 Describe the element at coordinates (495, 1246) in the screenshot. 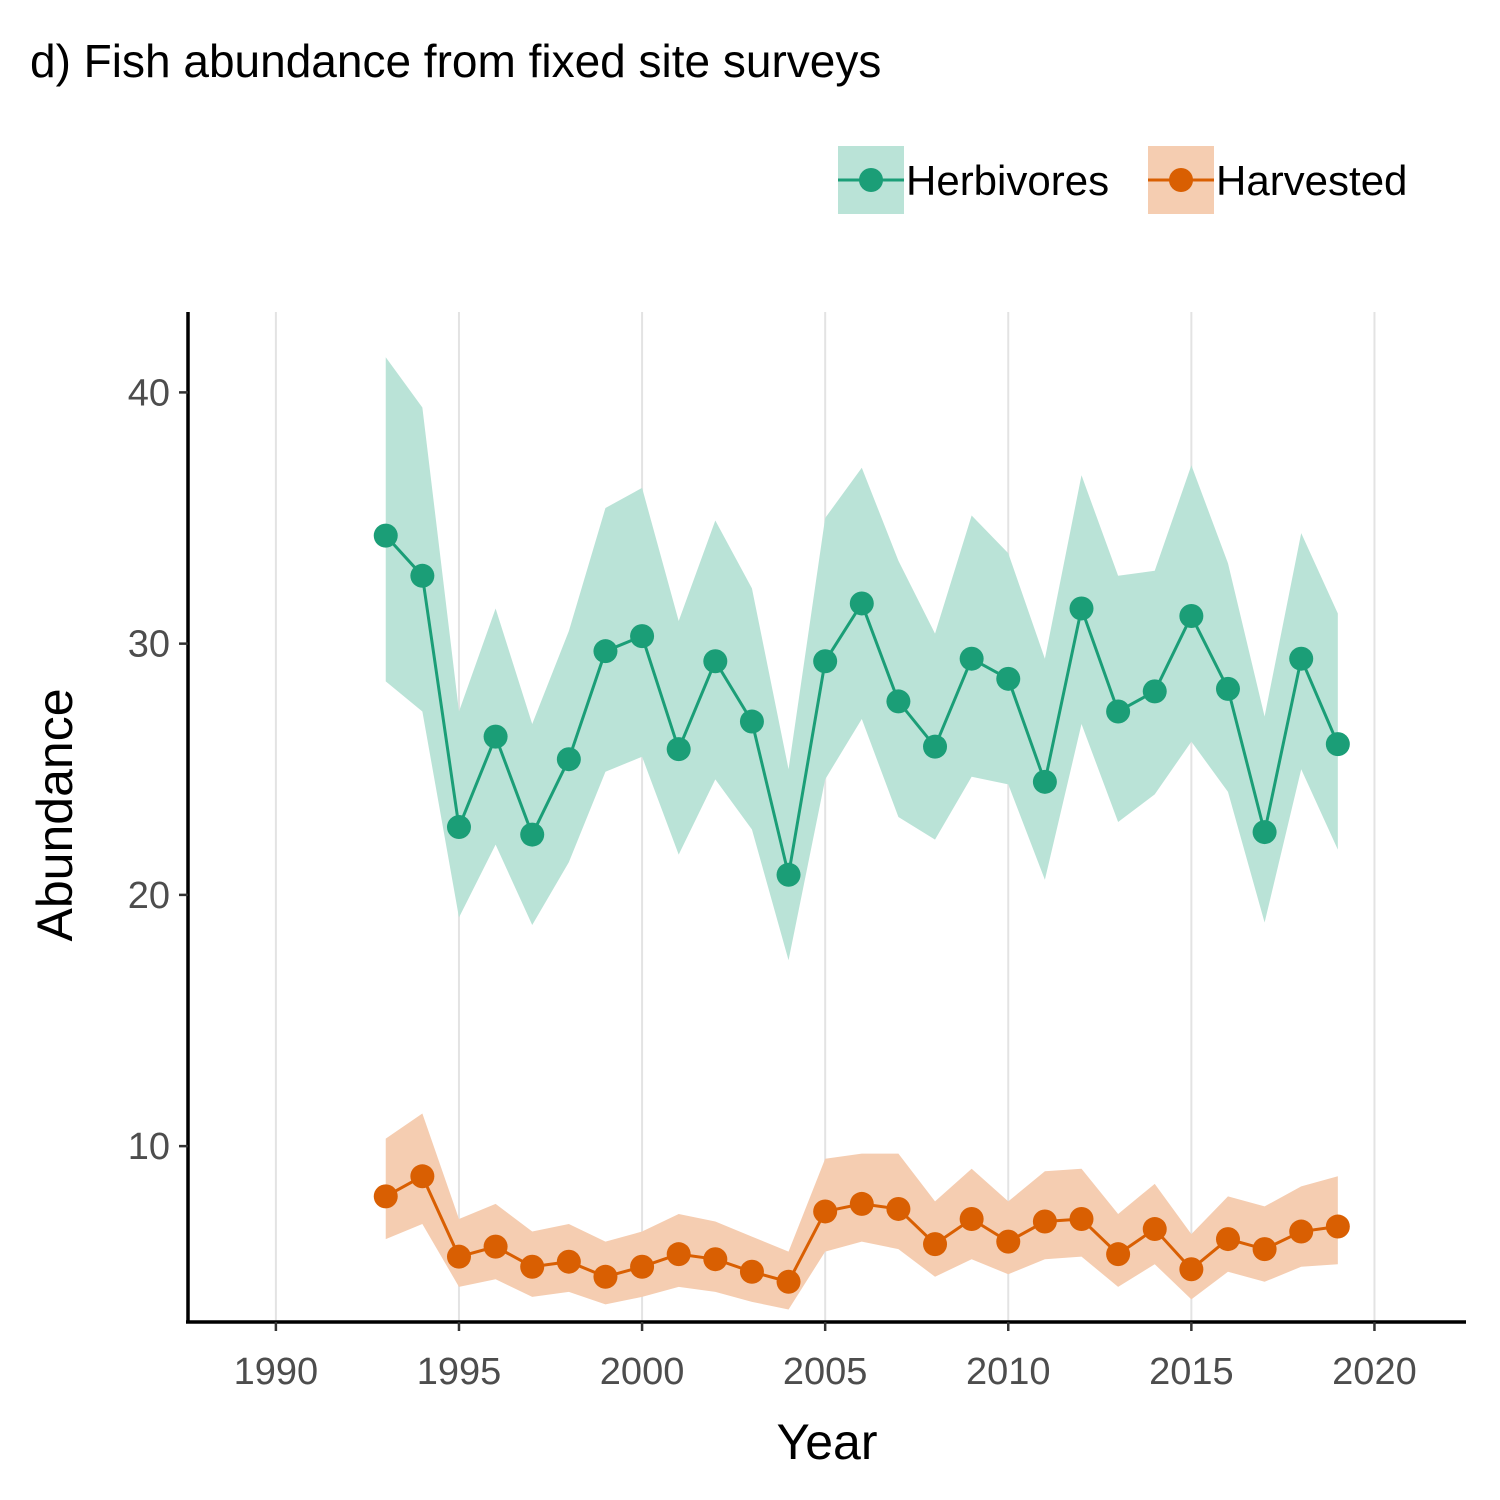

I see `harvested-point-1996` at that location.